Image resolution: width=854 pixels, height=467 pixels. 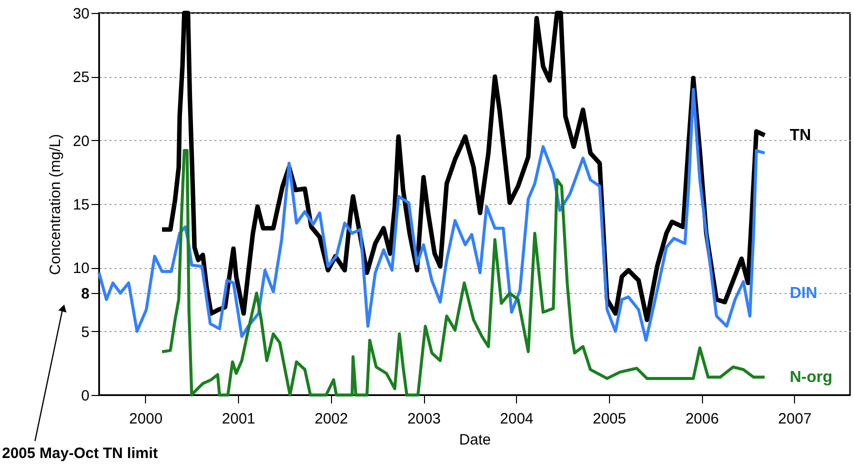 What do you see at coordinates (81, 205) in the screenshot?
I see `y-tick-label: 15` at bounding box center [81, 205].